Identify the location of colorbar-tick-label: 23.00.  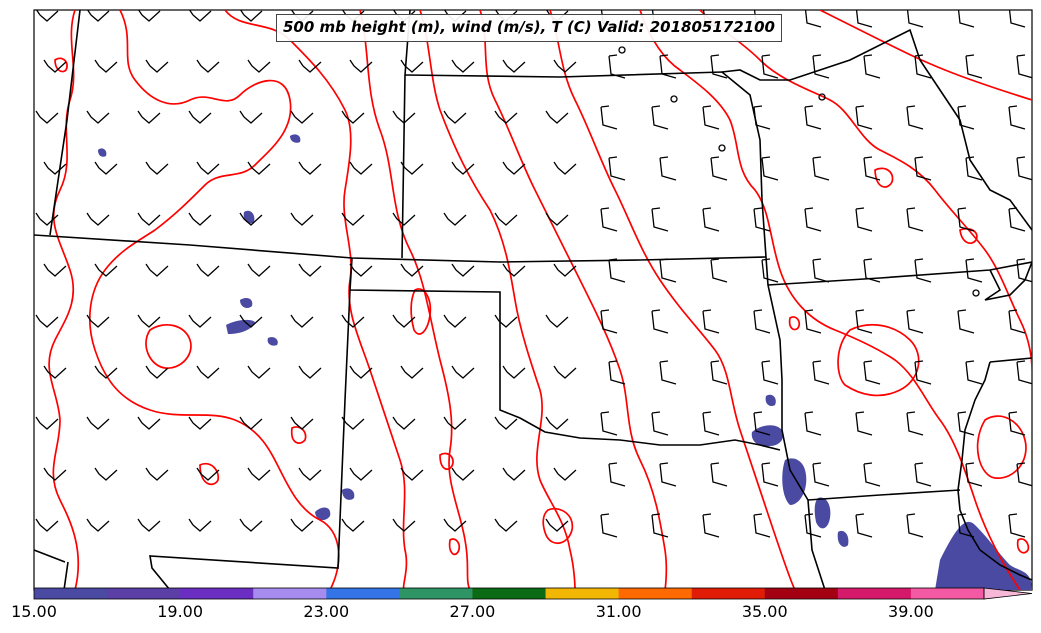
(326, 611).